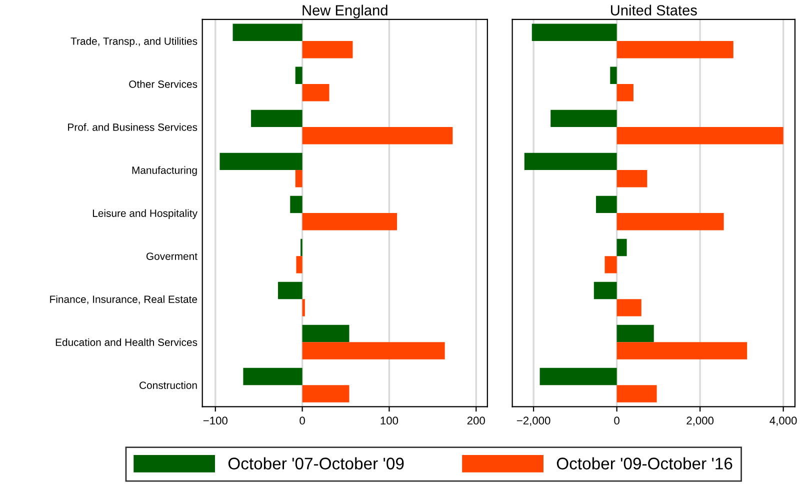  What do you see at coordinates (345, 11) in the screenshot?
I see `chart-title: New England` at bounding box center [345, 11].